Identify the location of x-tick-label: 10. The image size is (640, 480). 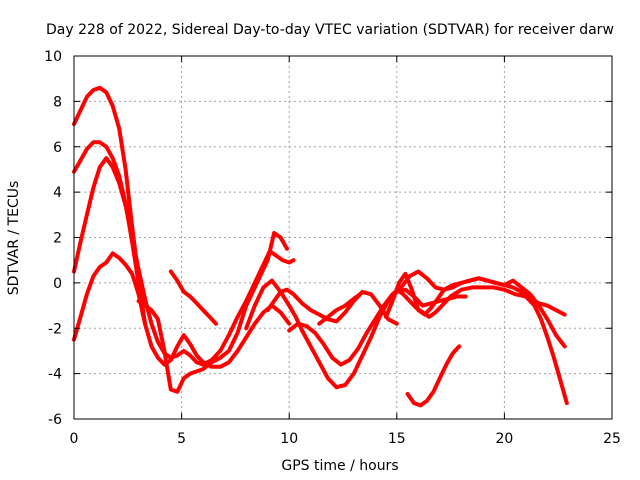
(289, 439).